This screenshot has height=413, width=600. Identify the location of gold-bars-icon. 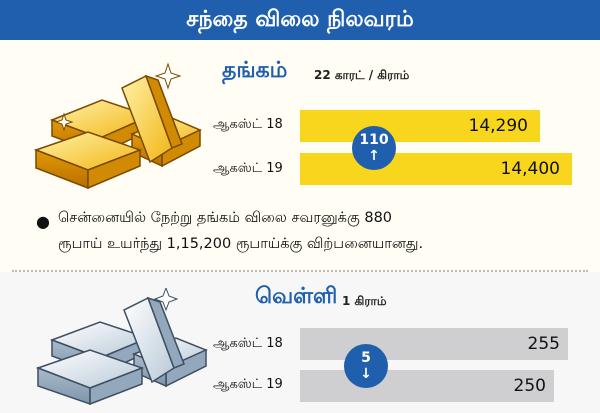
(117, 128).